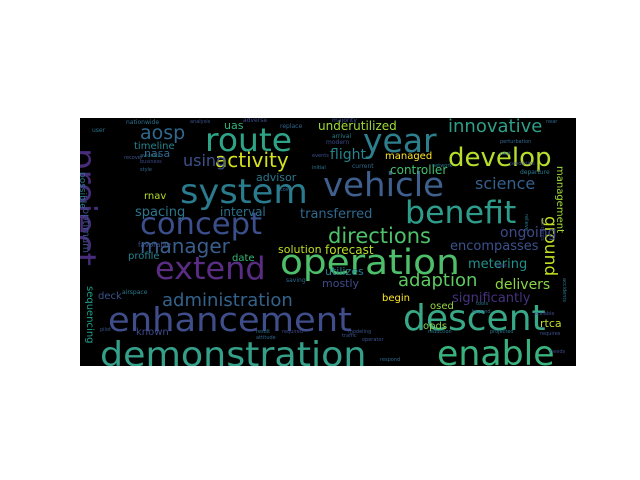  I want to click on word: scalable, so click(544, 314).